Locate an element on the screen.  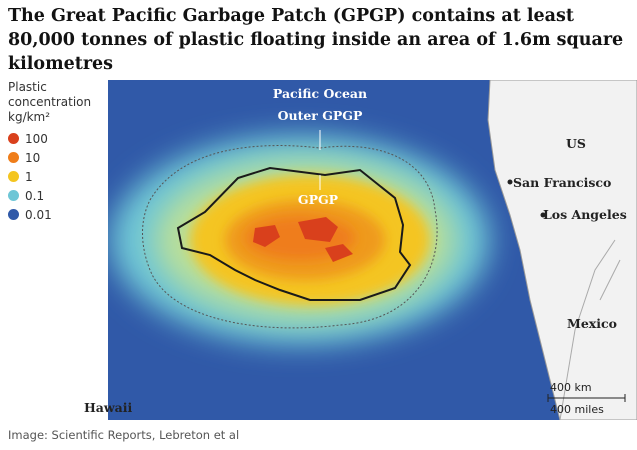
legend-label: 100 is located at coordinates (36, 138).